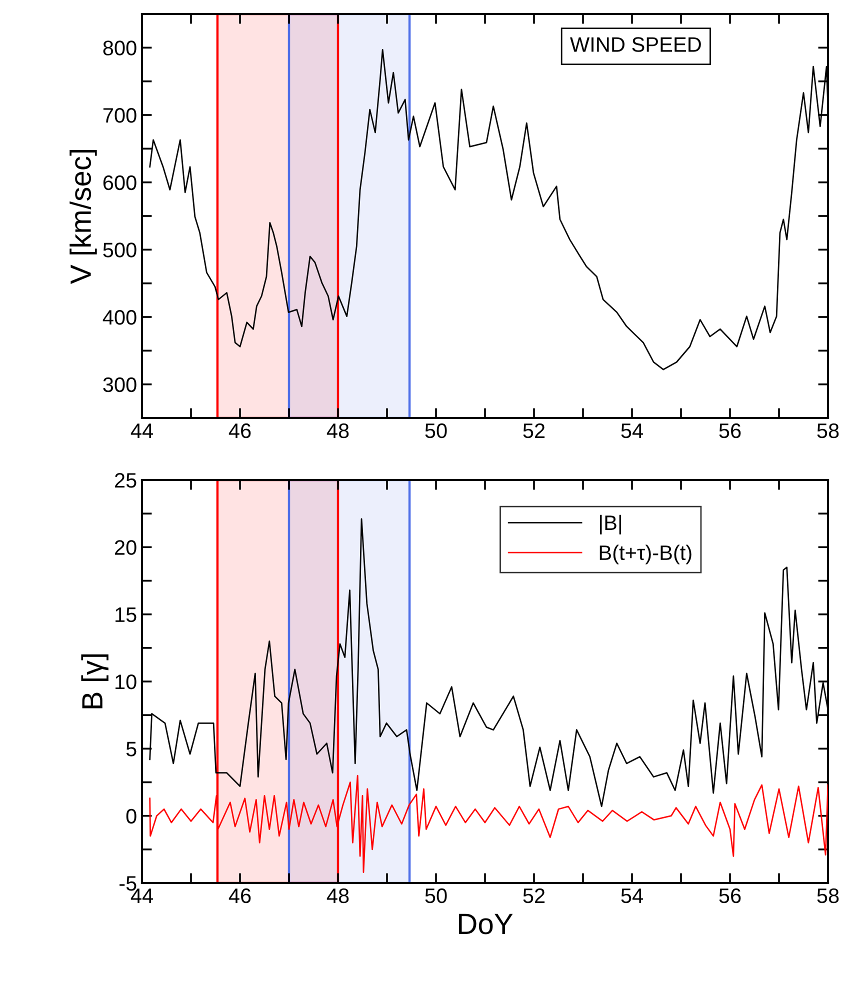  Describe the element at coordinates (125, 480) in the screenshot. I see `y-tick-label: 25` at that location.